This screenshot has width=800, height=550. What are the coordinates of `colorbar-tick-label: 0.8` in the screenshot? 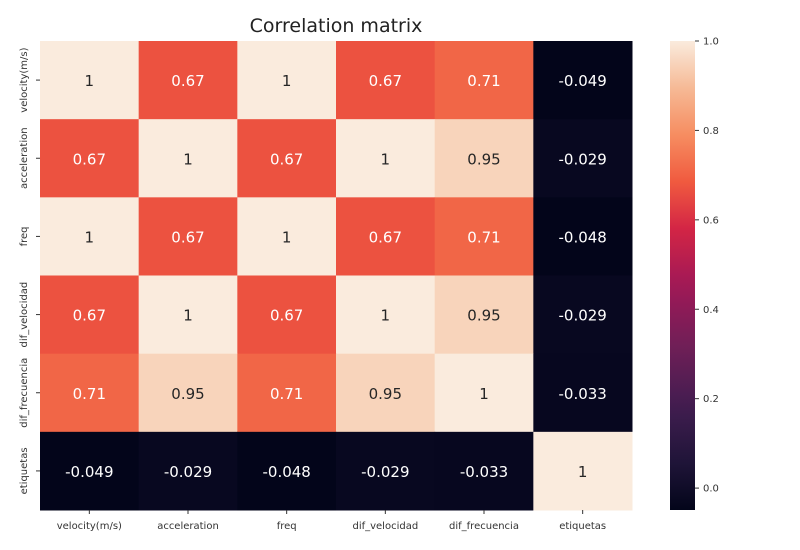 It's located at (711, 131).